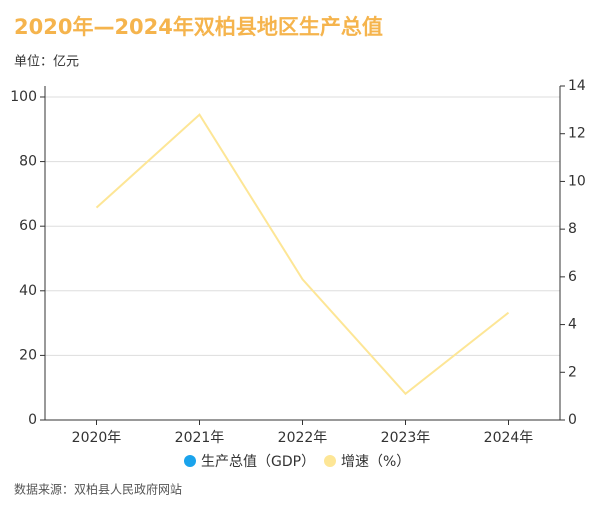  What do you see at coordinates (28, 226) in the screenshot?
I see `y-tick-label: 60` at bounding box center [28, 226].